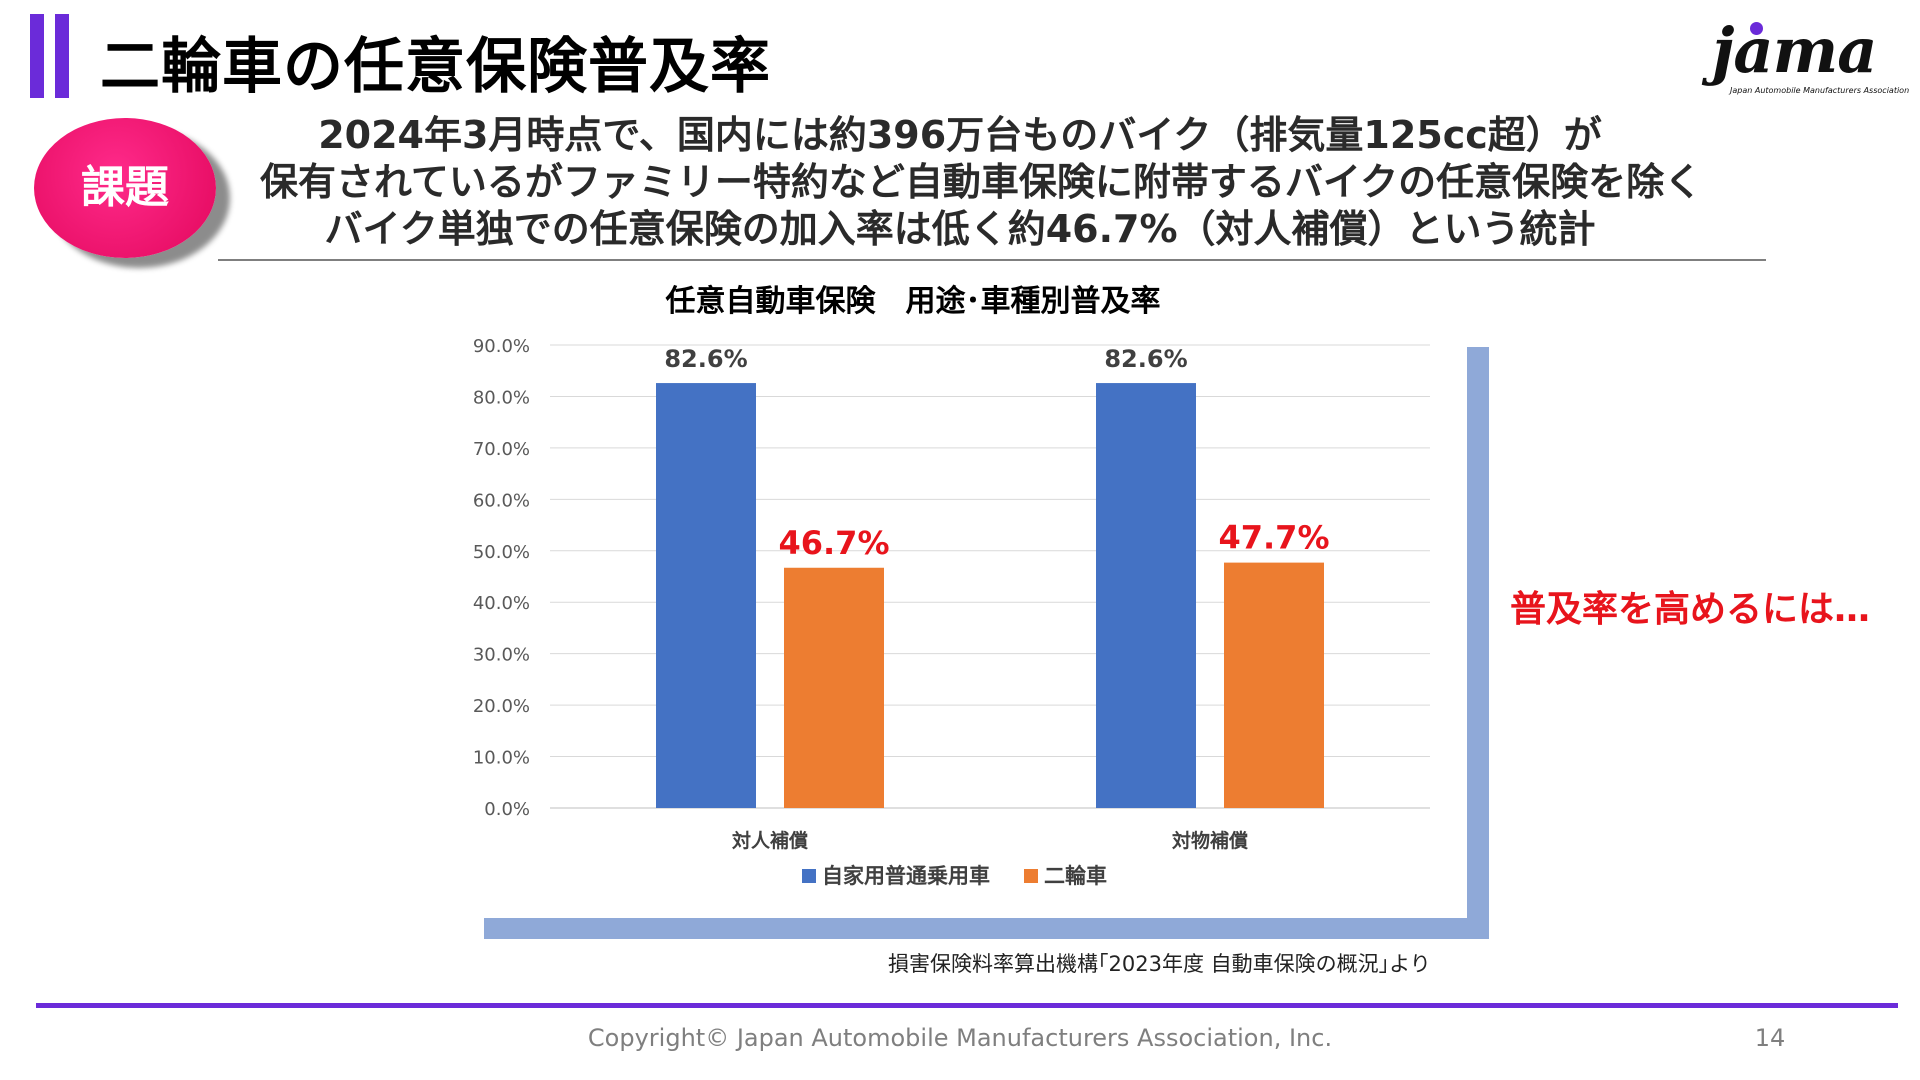  Describe the element at coordinates (501, 500) in the screenshot. I see `y-tick-label: 60.0%` at that location.